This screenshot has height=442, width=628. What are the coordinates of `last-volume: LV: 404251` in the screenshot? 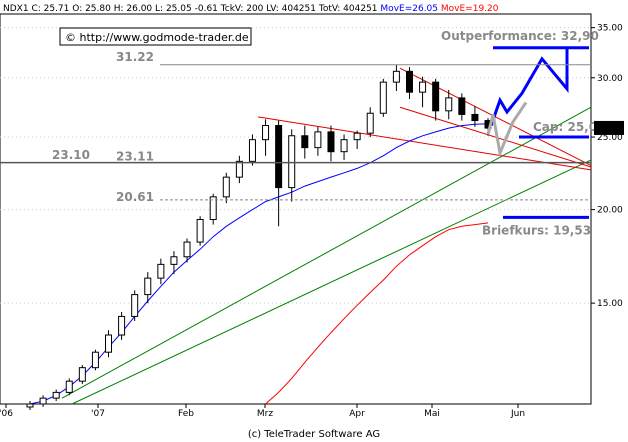 It's located at (291, 9).